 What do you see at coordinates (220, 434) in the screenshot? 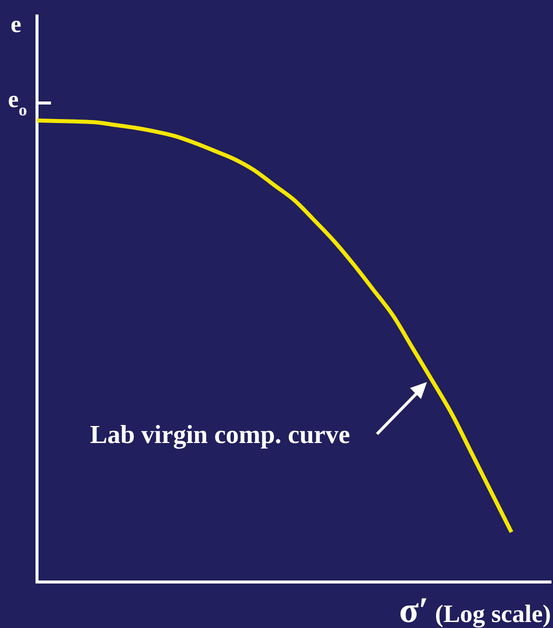
I see `annotation: Lab virgin comp. curve` at bounding box center [220, 434].